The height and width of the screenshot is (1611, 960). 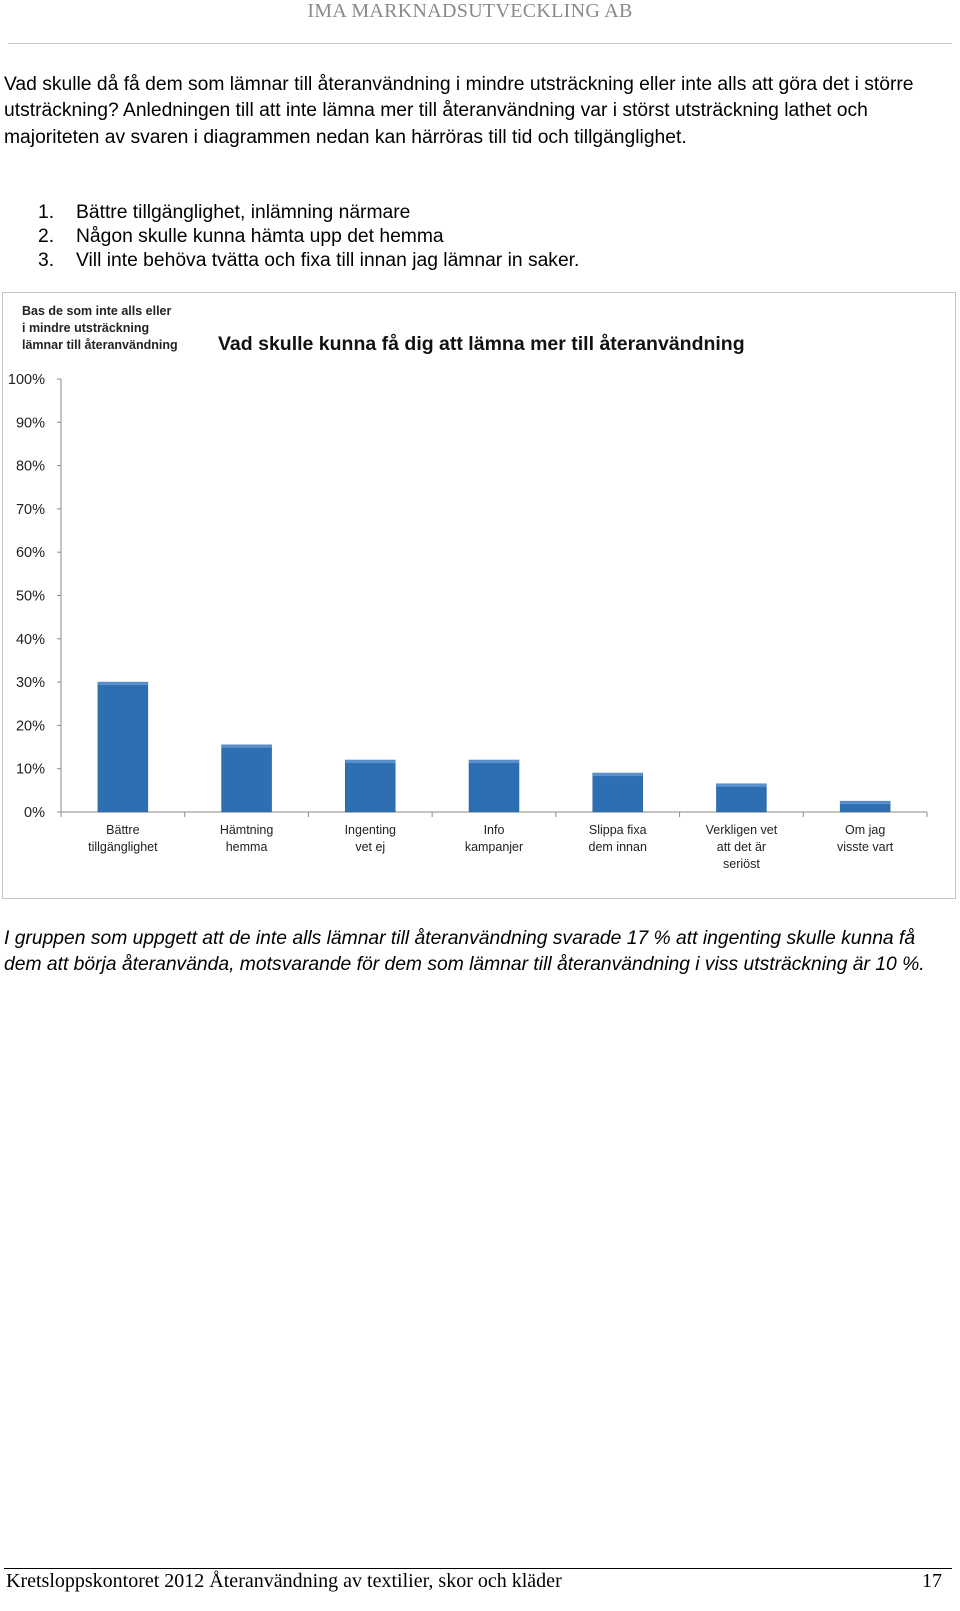 What do you see at coordinates (30, 597) in the screenshot?
I see `y-tick-label: 50%` at bounding box center [30, 597].